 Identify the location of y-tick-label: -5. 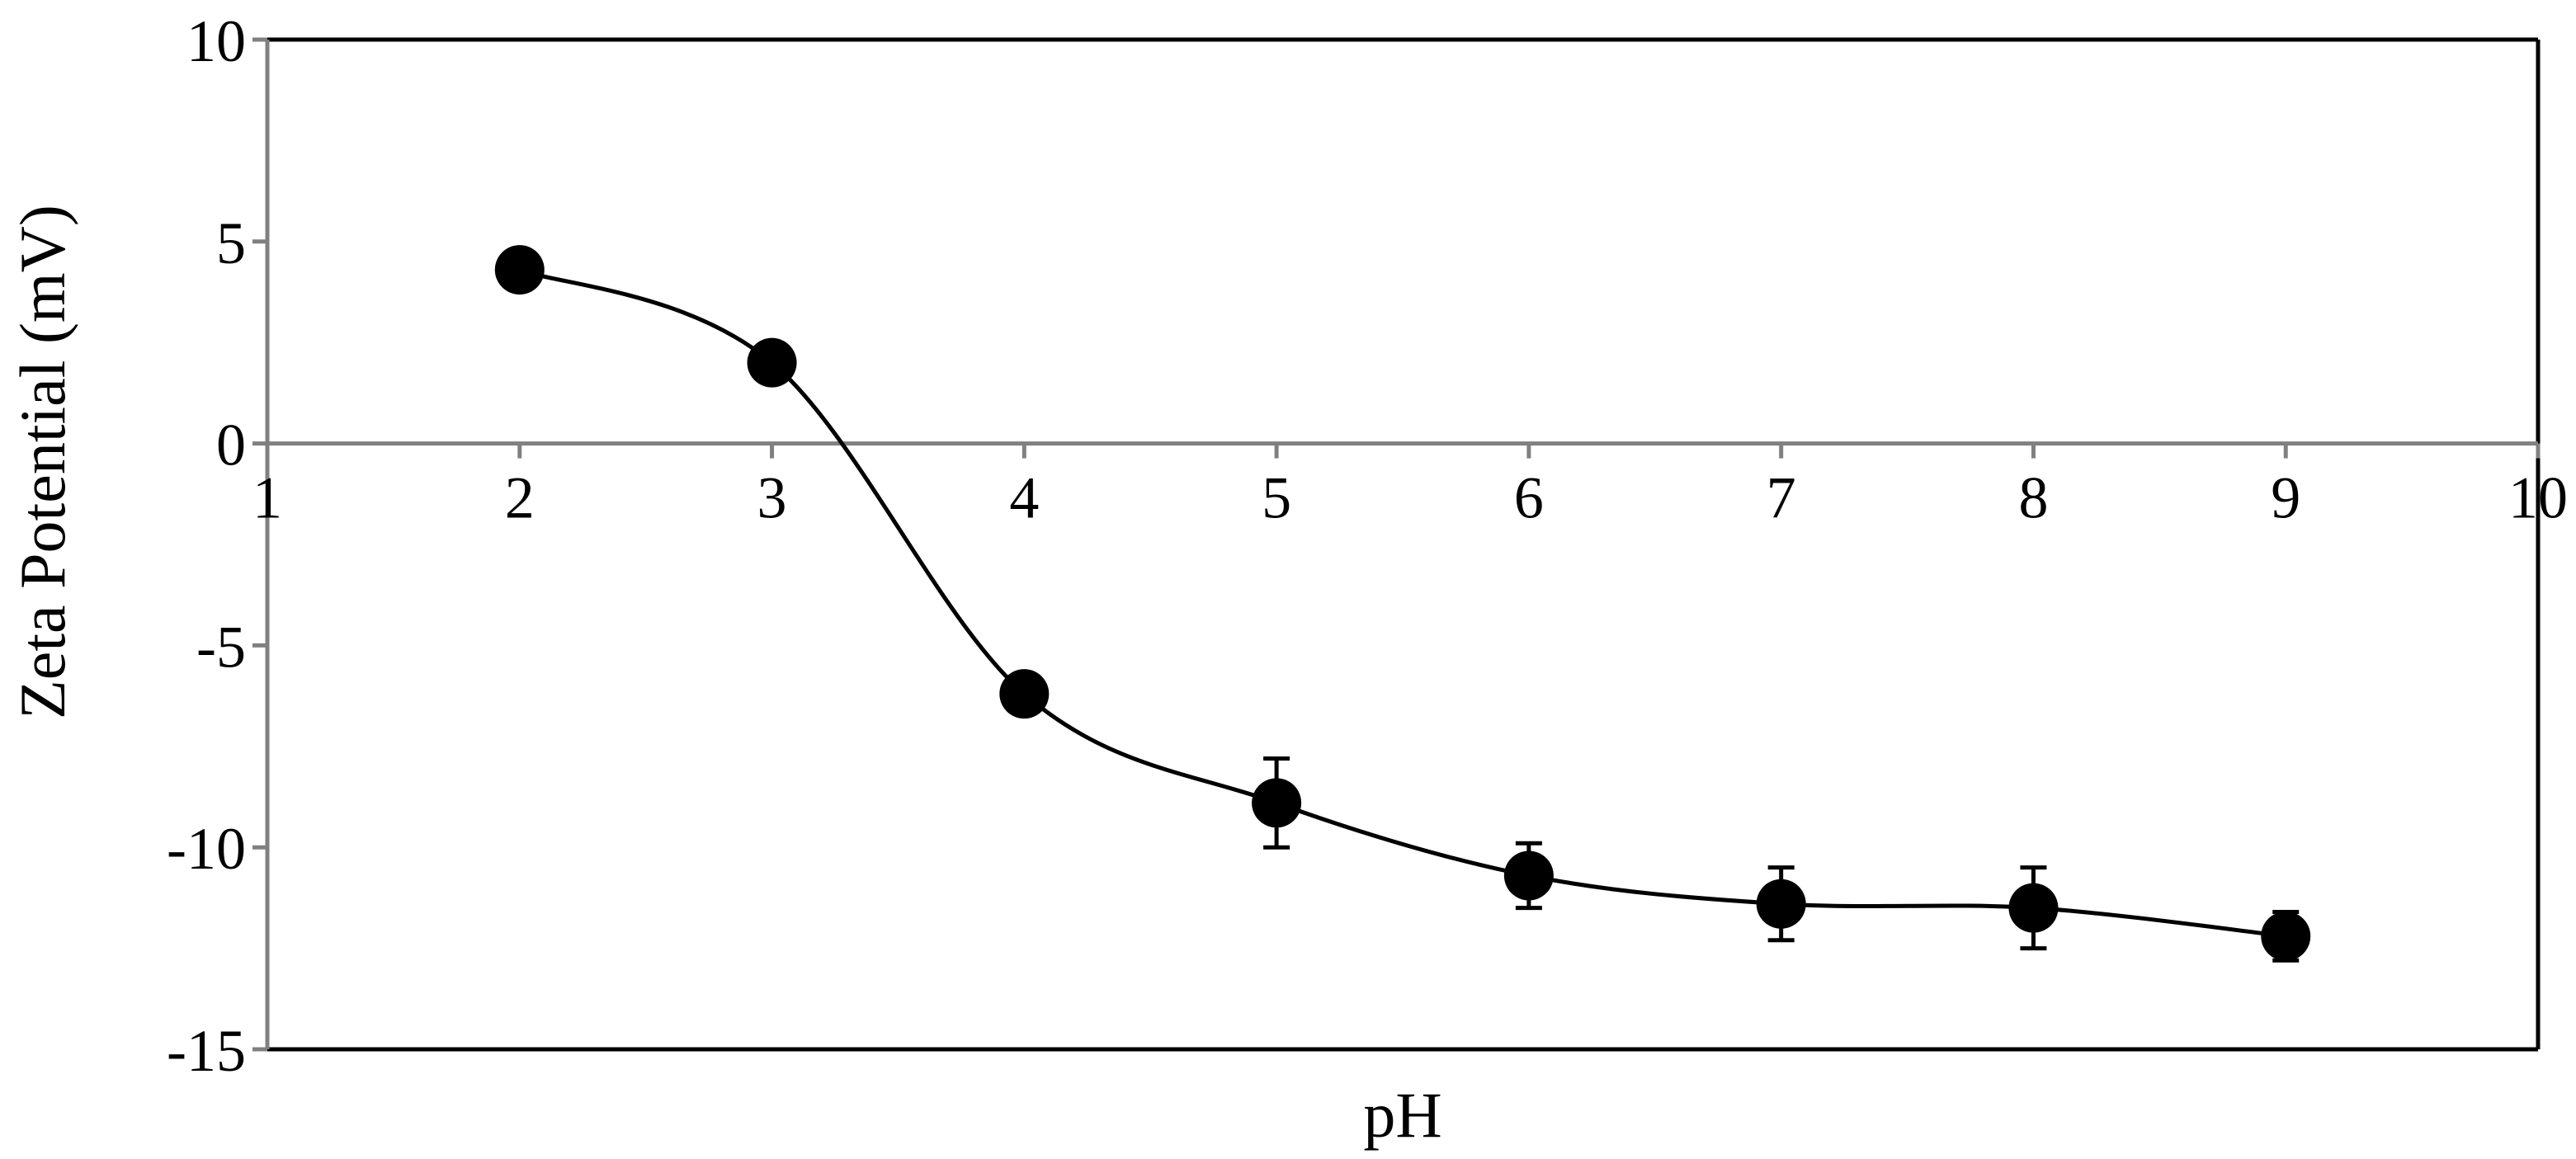
(221, 647).